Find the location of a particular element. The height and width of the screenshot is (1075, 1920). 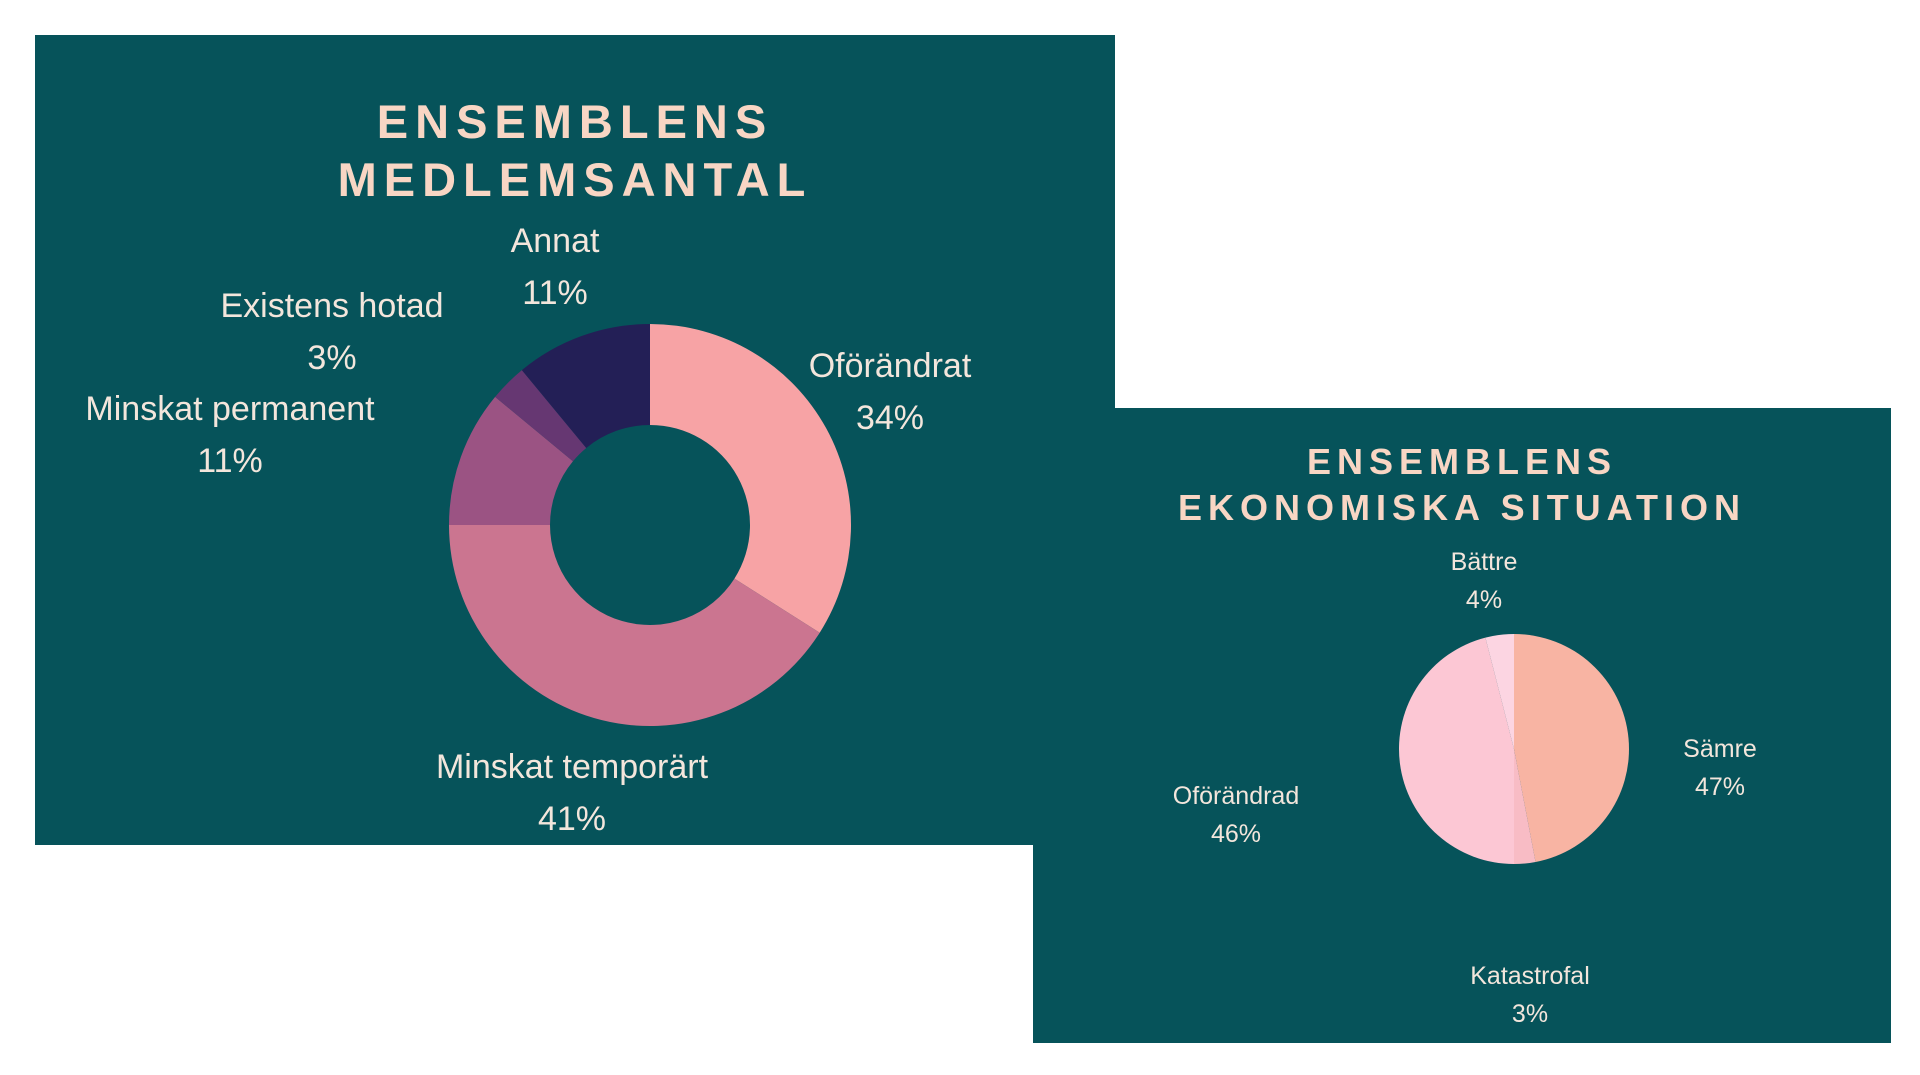

slice-label-value: 47% is located at coordinates (1720, 787).